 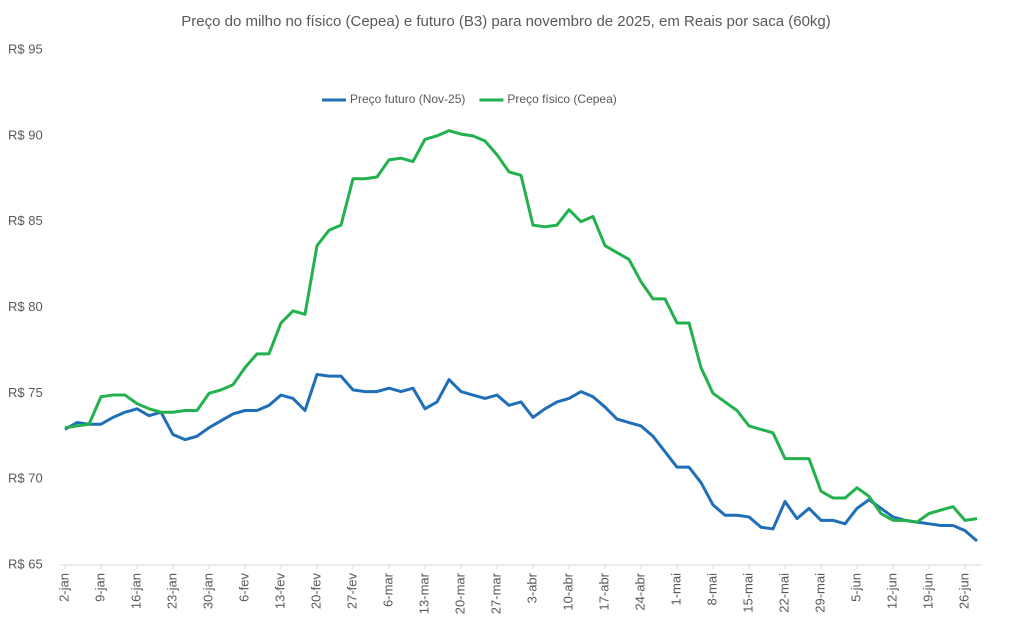 I want to click on x-tick-label: 3-abr, so click(x=531, y=587).